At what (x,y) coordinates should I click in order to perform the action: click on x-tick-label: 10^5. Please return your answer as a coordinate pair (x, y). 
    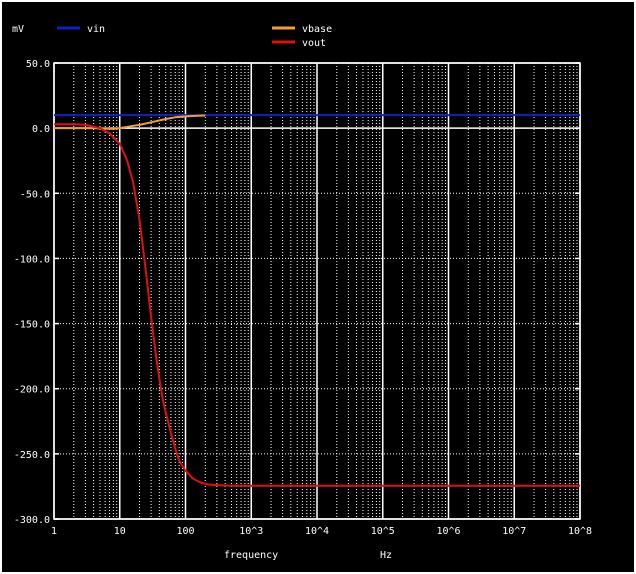
    Looking at the image, I should click on (383, 531).